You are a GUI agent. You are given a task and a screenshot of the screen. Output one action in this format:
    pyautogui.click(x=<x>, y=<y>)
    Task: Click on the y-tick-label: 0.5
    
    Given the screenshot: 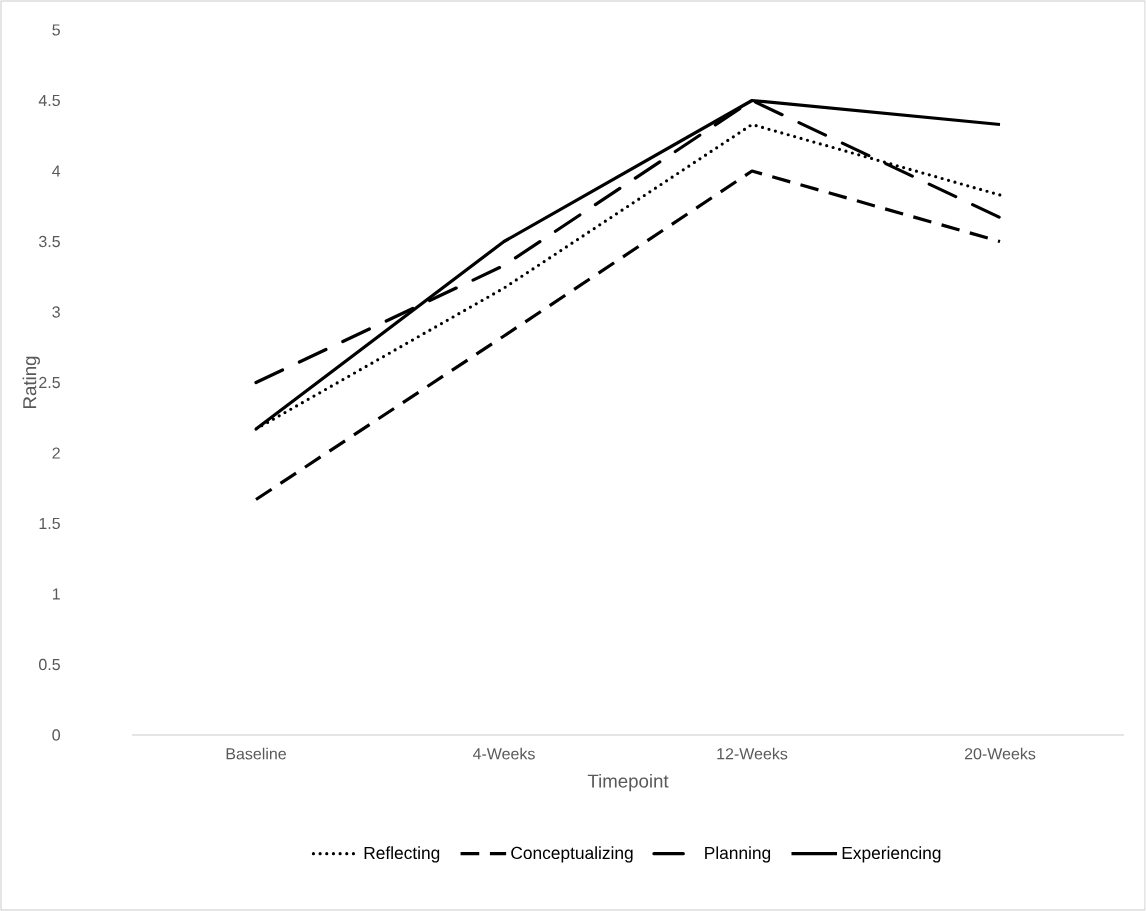 What is the action you would take?
    pyautogui.click(x=49, y=664)
    